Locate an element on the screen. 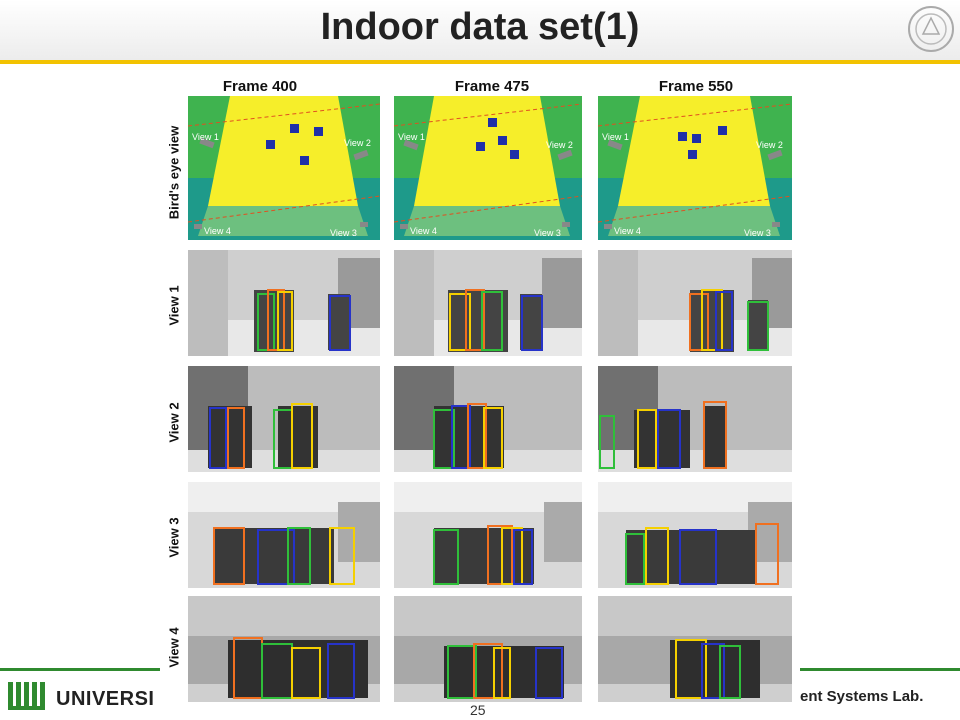 Image resolution: width=960 pixels, height=720 pixels. frame-label-475: Frame 475 is located at coordinates (492, 86).